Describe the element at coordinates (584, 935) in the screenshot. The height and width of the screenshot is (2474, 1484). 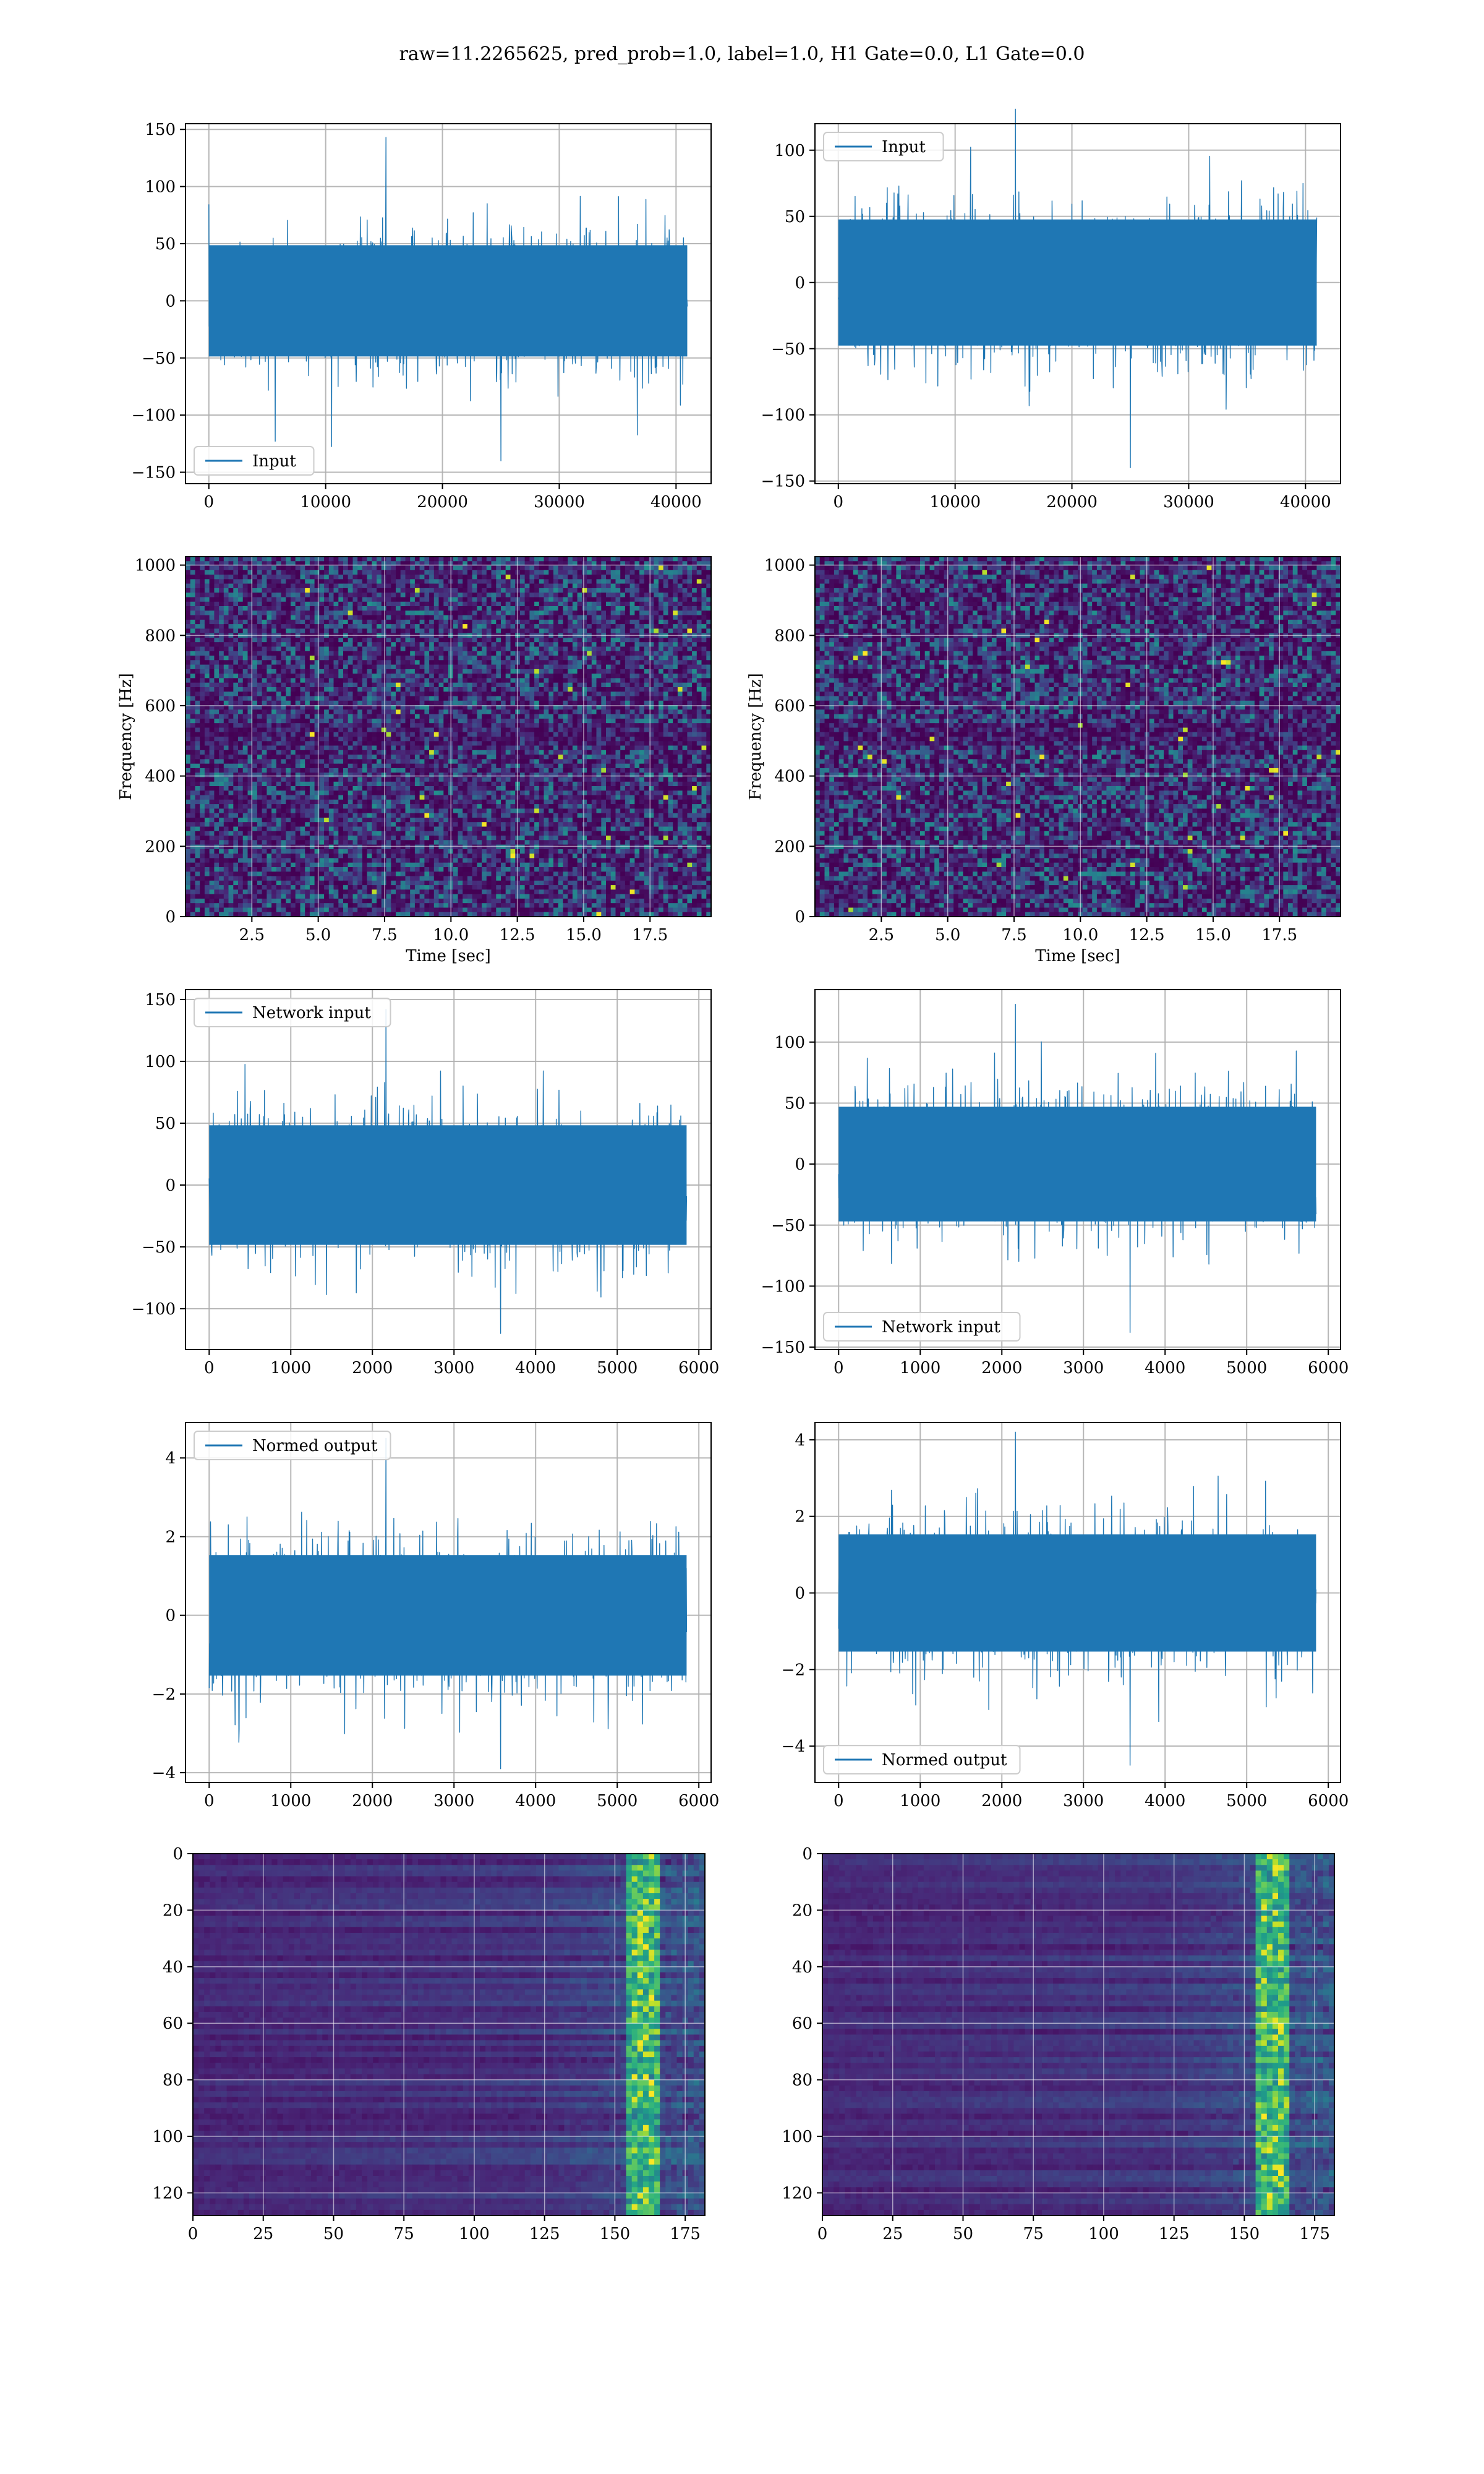
I see `x-tick-label: 15.0` at that location.